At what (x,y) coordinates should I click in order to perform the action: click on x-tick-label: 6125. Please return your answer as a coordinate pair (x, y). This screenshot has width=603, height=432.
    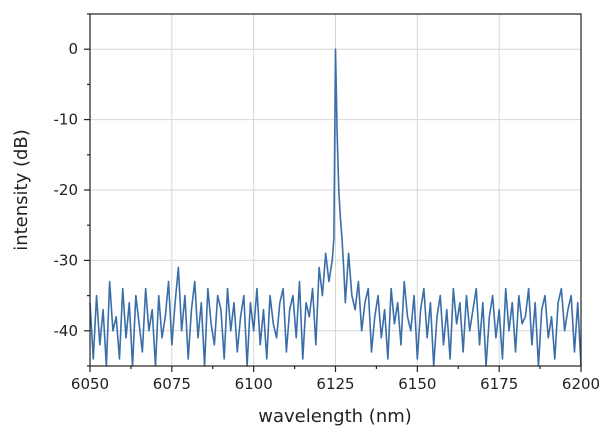
    Looking at the image, I should click on (335, 384).